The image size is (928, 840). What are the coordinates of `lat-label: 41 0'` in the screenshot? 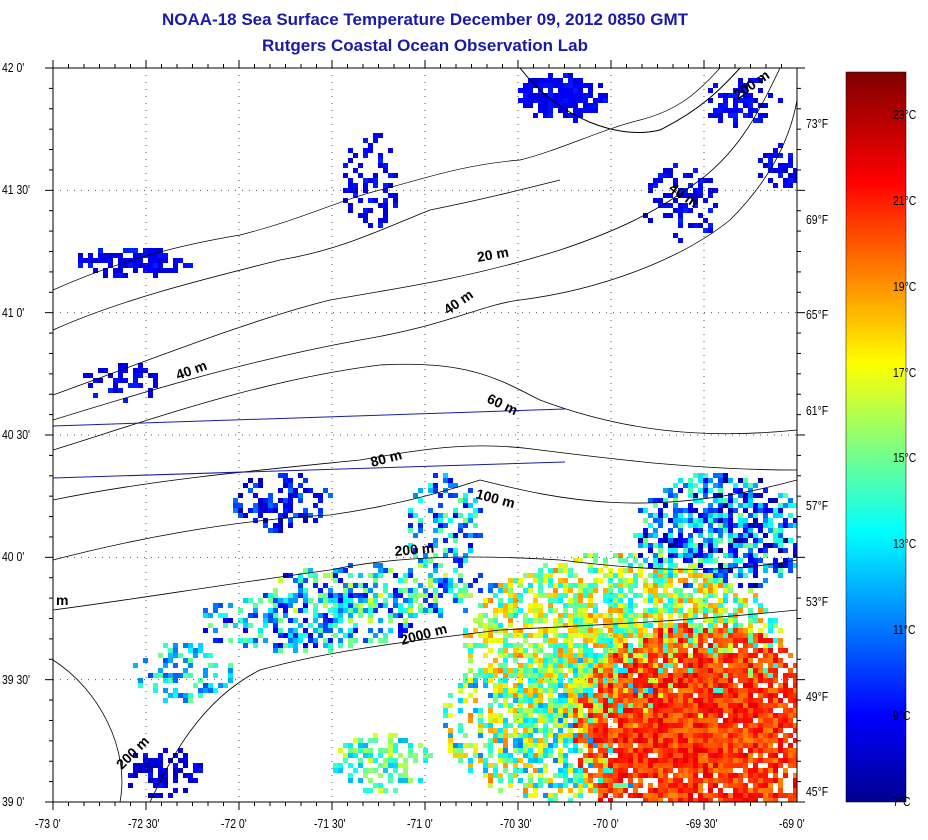 It's located at (13, 312).